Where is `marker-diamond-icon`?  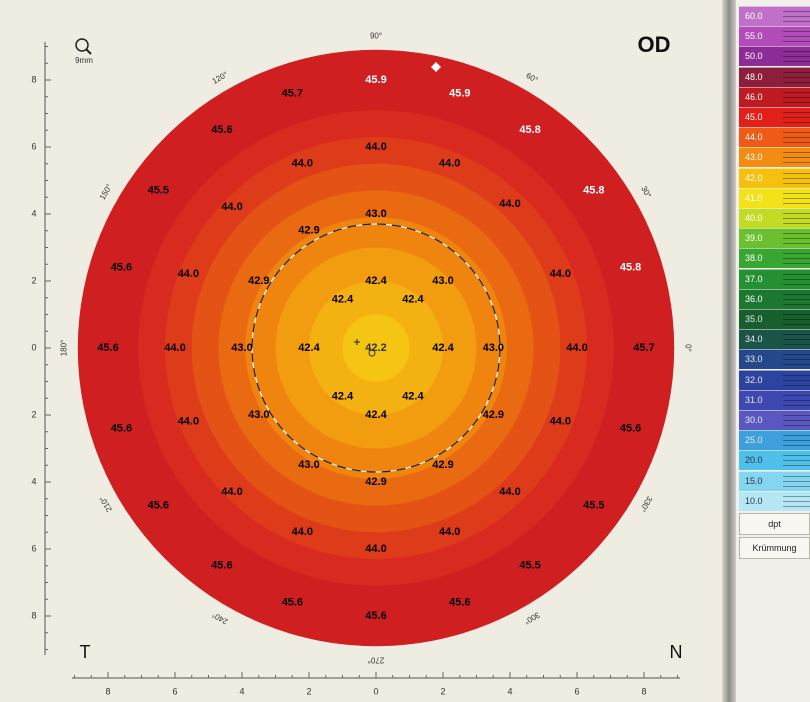 marker-diamond-icon is located at coordinates (436, 67).